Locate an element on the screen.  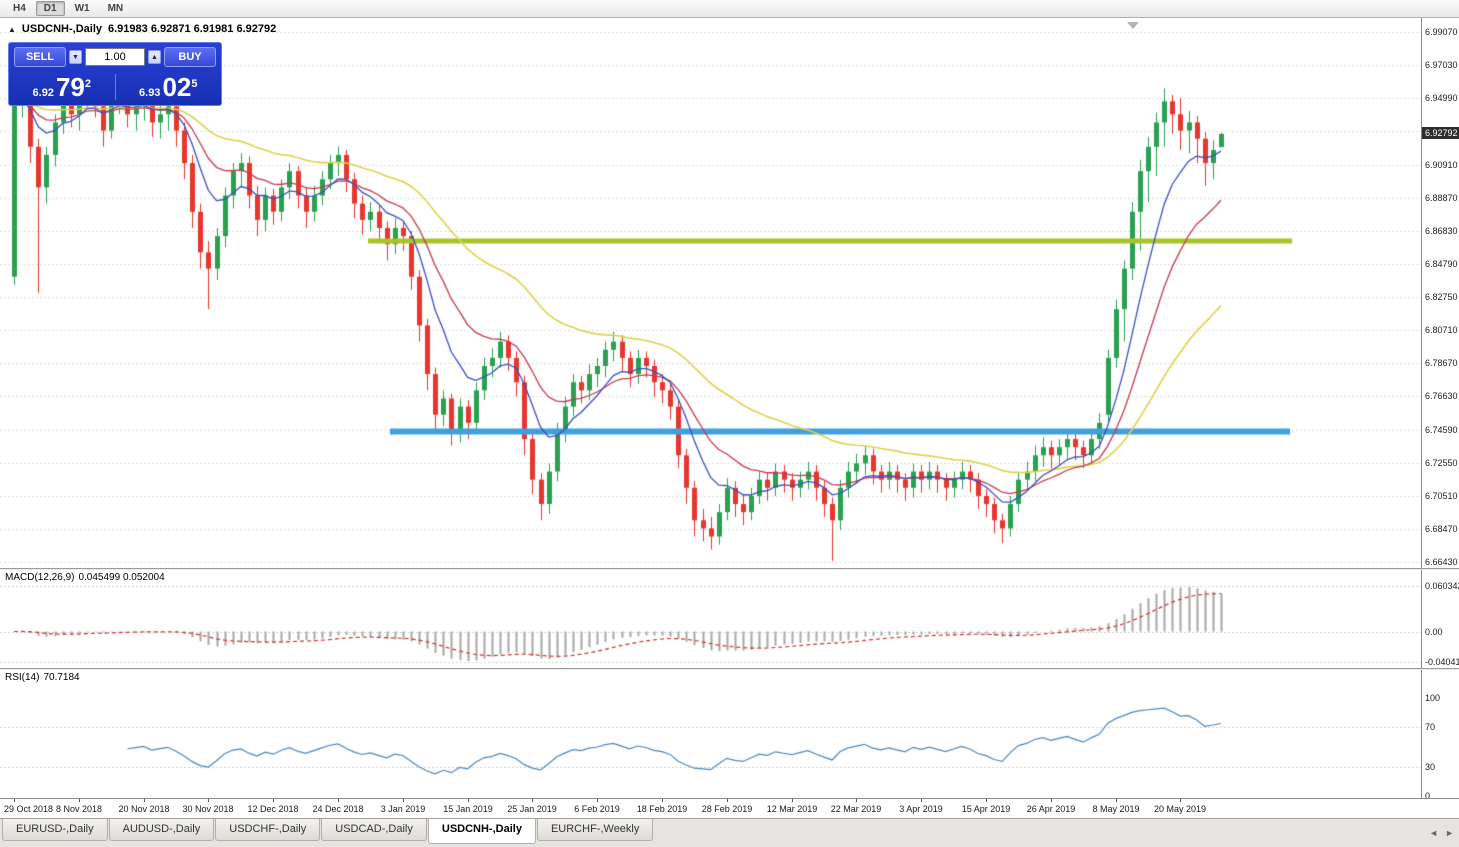
price-tick-label: 6.90910 is located at coordinates (1441, 164).